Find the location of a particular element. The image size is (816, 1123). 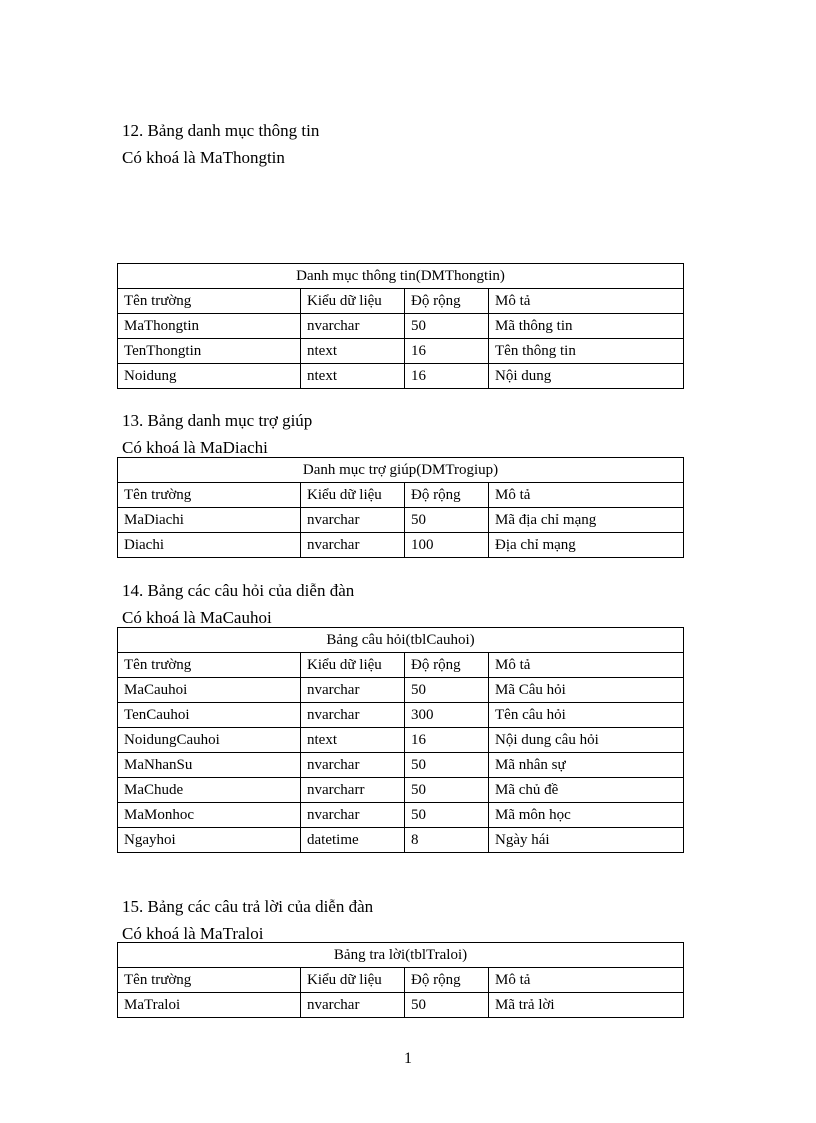

cell-description: Ngày hái is located at coordinates (586, 840).